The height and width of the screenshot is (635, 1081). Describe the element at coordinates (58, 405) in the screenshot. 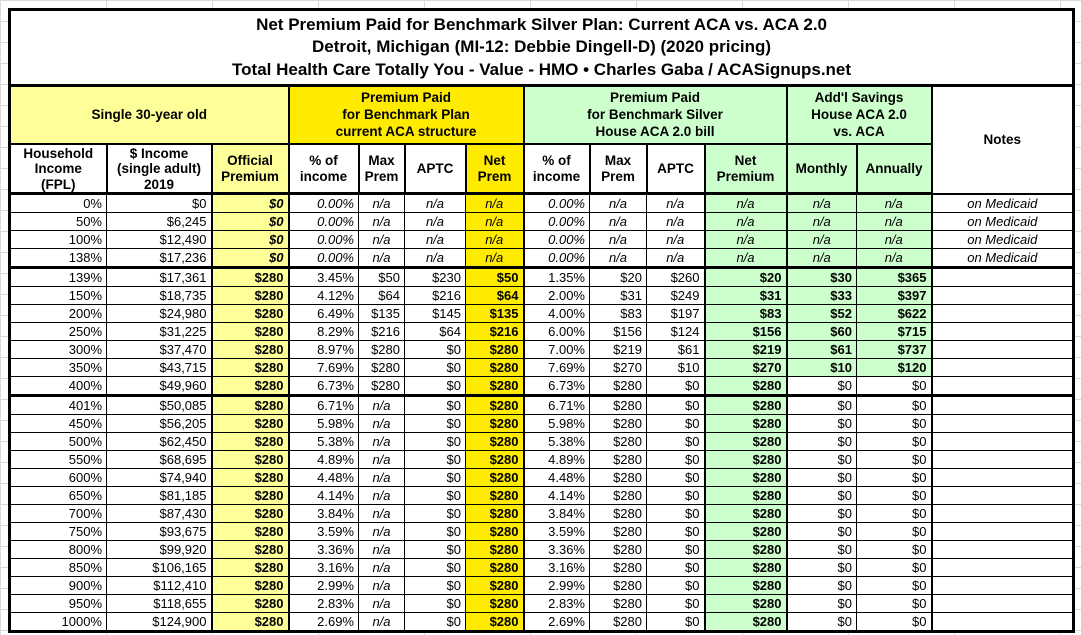

I see `cell-fpl: 401%` at that location.